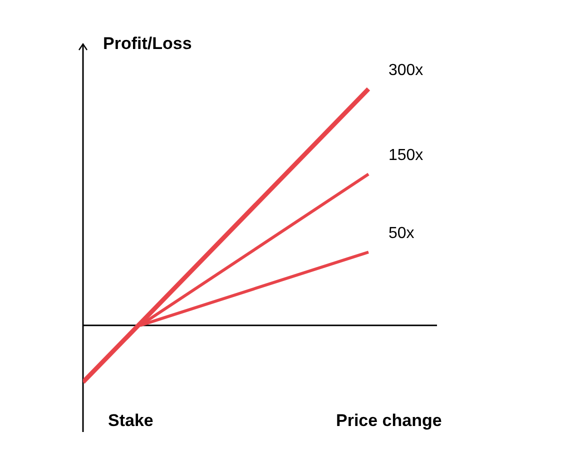 Image resolution: width=565 pixels, height=467 pixels. Describe the element at coordinates (389, 421) in the screenshot. I see `x-axis-title: Price change` at that location.